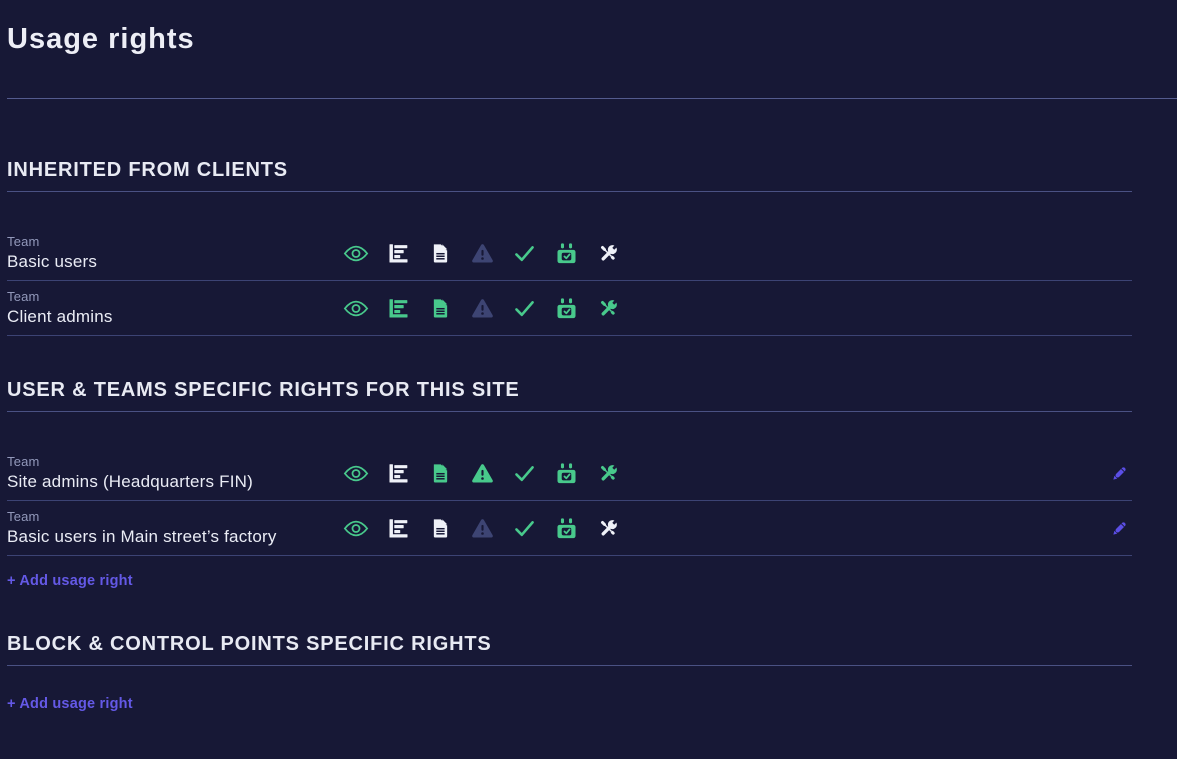  Describe the element at coordinates (147, 170) in the screenshot. I see `section-title: INHERITED FROM CLIENTS` at that location.